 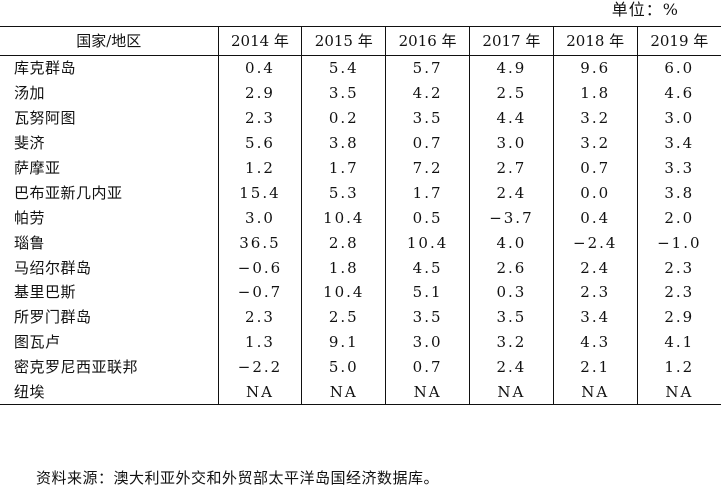 What do you see at coordinates (511, 41) in the screenshot?
I see `column-header-year: 2017 年` at bounding box center [511, 41].